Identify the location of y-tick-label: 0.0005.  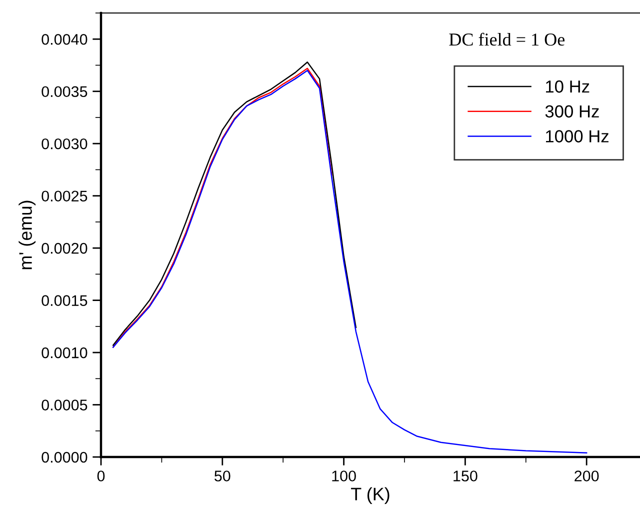
(65, 405).